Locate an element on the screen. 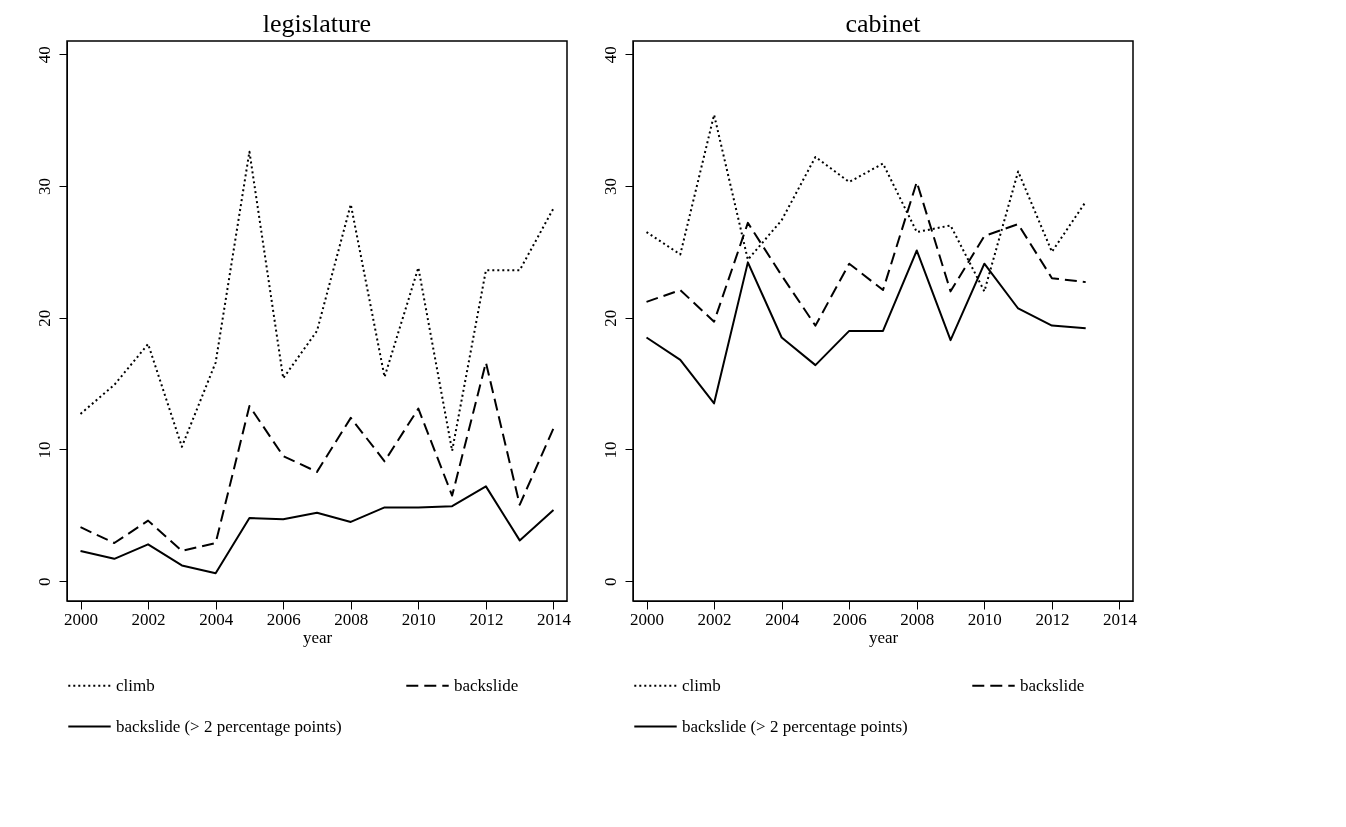 Image resolution: width=1346 pixels, height=827 pixels. chart-title: legislature is located at coordinates (317, 23).